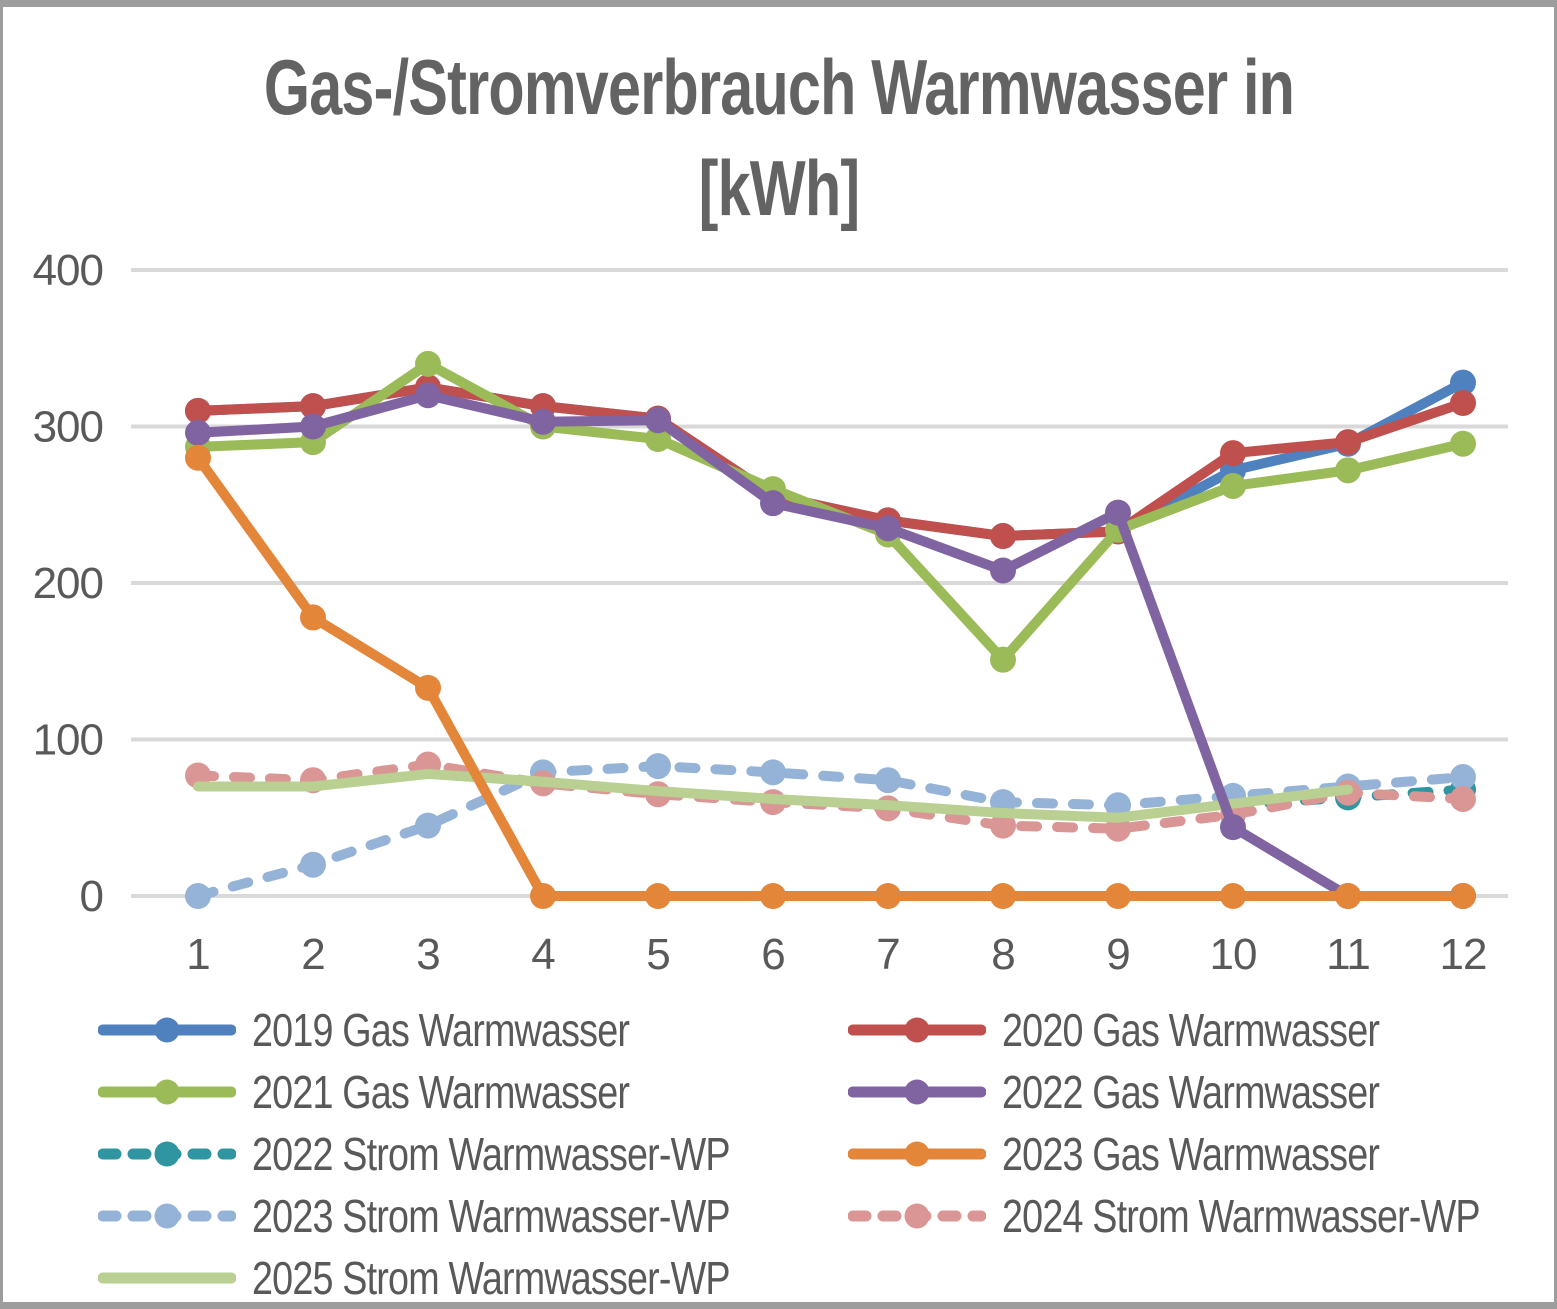 Image resolution: width=1557 pixels, height=1309 pixels. What do you see at coordinates (197, 954) in the screenshot?
I see `x-axis-tick-label: 1` at bounding box center [197, 954].